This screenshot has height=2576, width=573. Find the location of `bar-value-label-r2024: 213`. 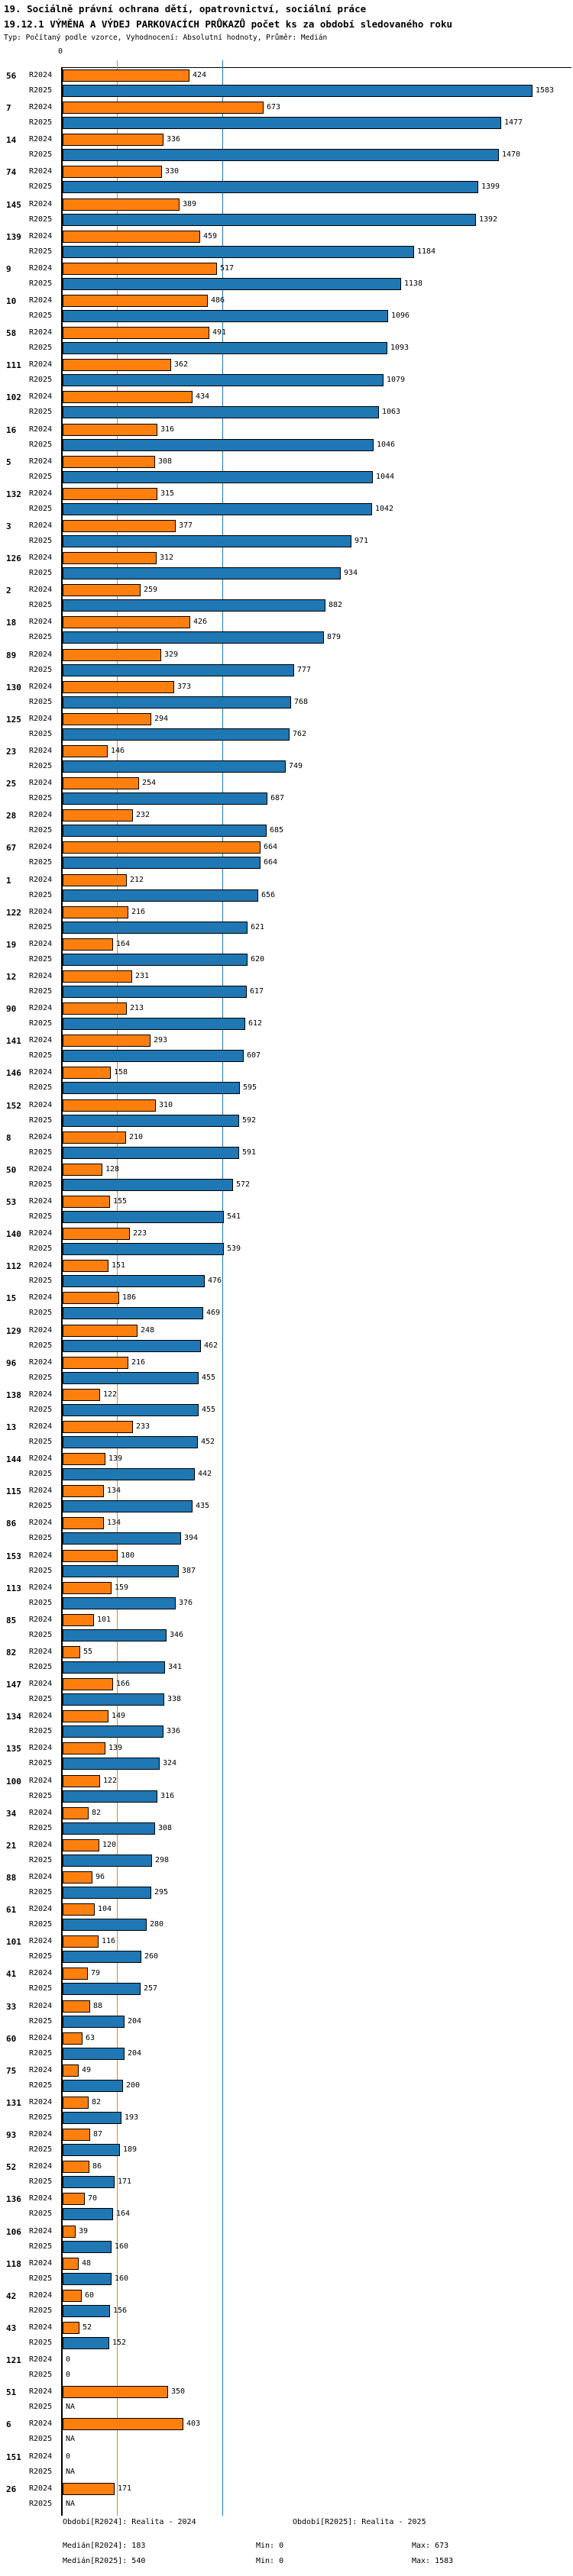

bar-value-label-r2024: 213 is located at coordinates (137, 1008).